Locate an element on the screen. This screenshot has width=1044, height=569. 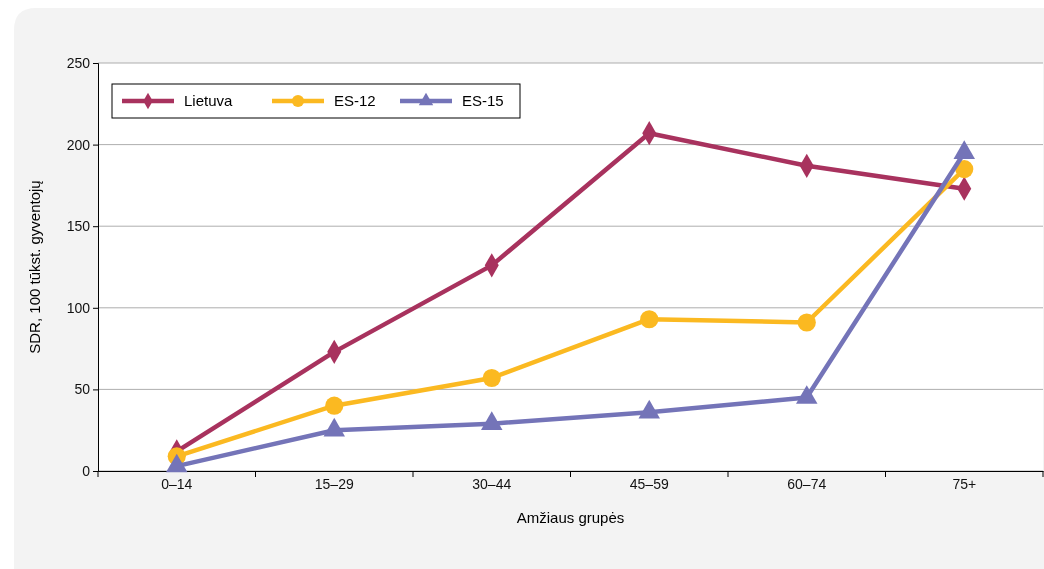
x-tick-label: 30–44 is located at coordinates (492, 484).